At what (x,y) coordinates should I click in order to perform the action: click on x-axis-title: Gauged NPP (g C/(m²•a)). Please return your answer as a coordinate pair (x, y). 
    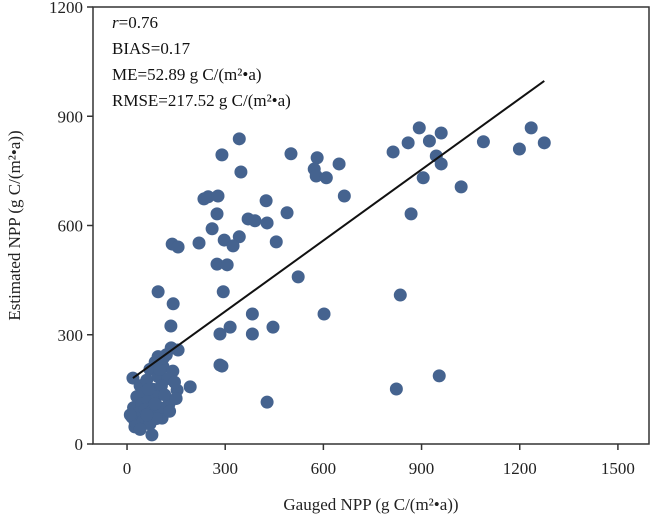
    Looking at the image, I should click on (370, 504).